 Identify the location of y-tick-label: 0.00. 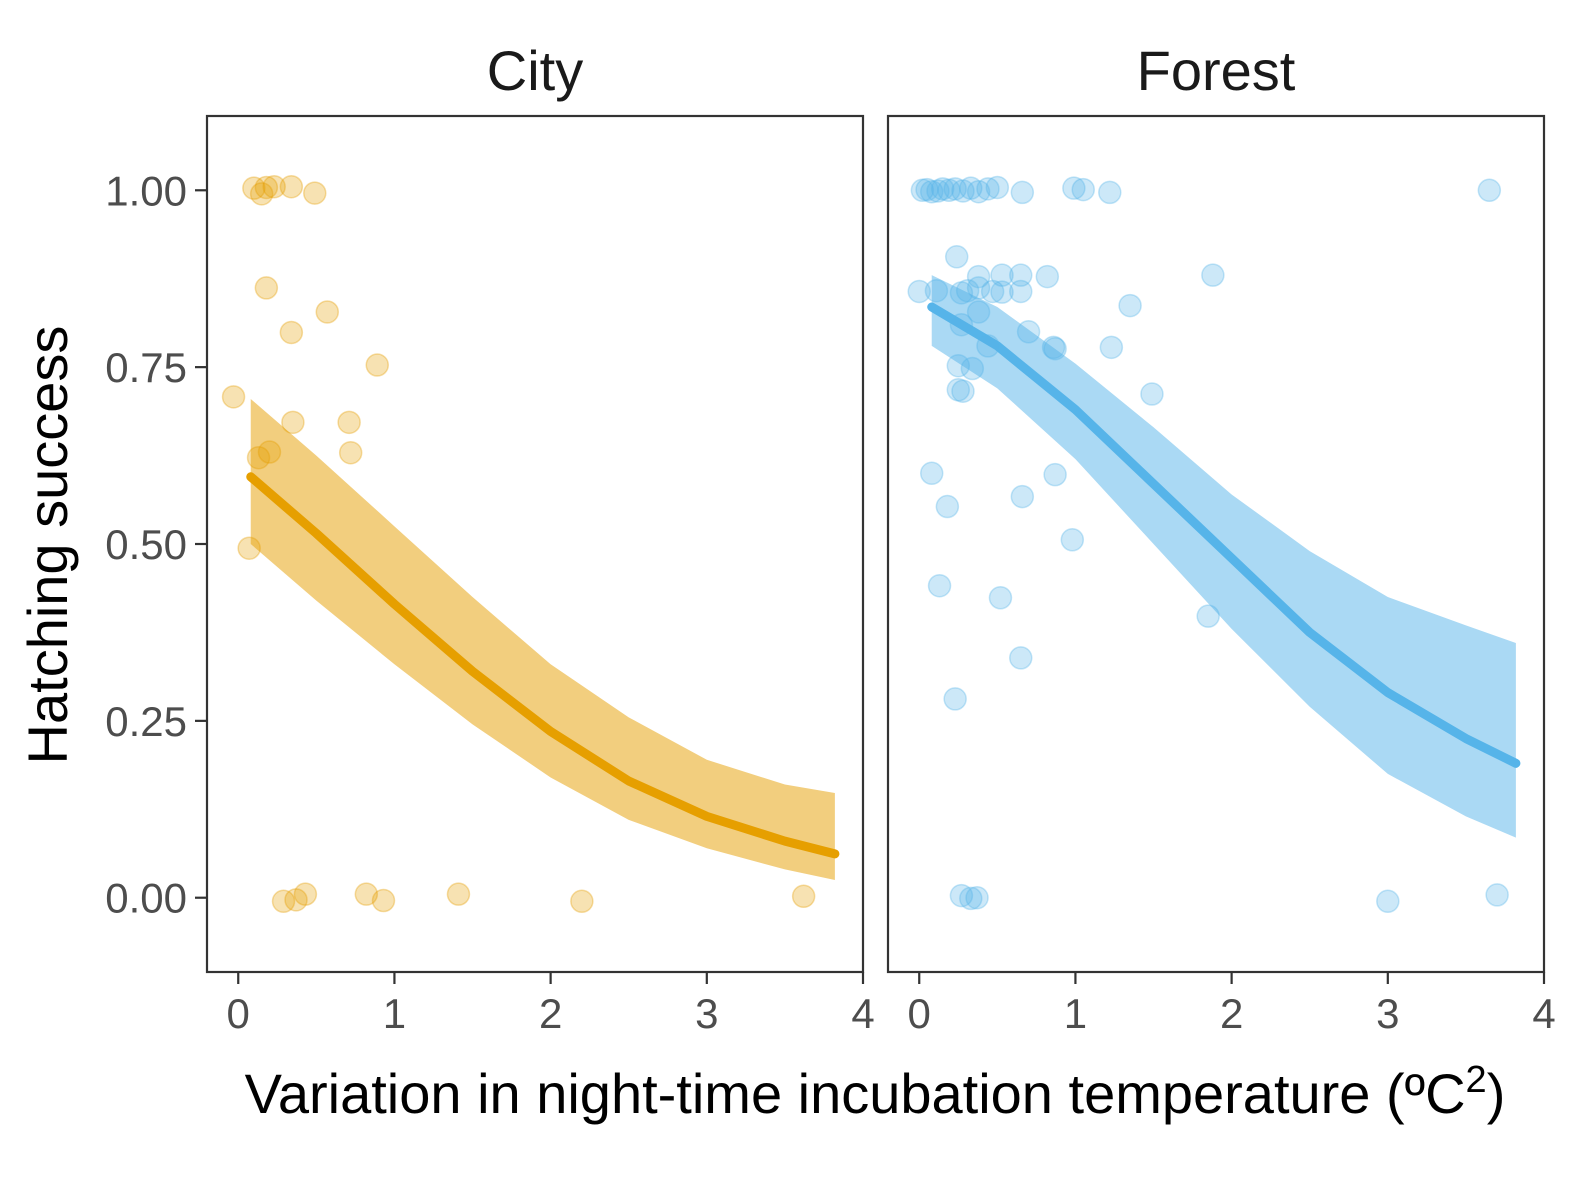
(146, 898).